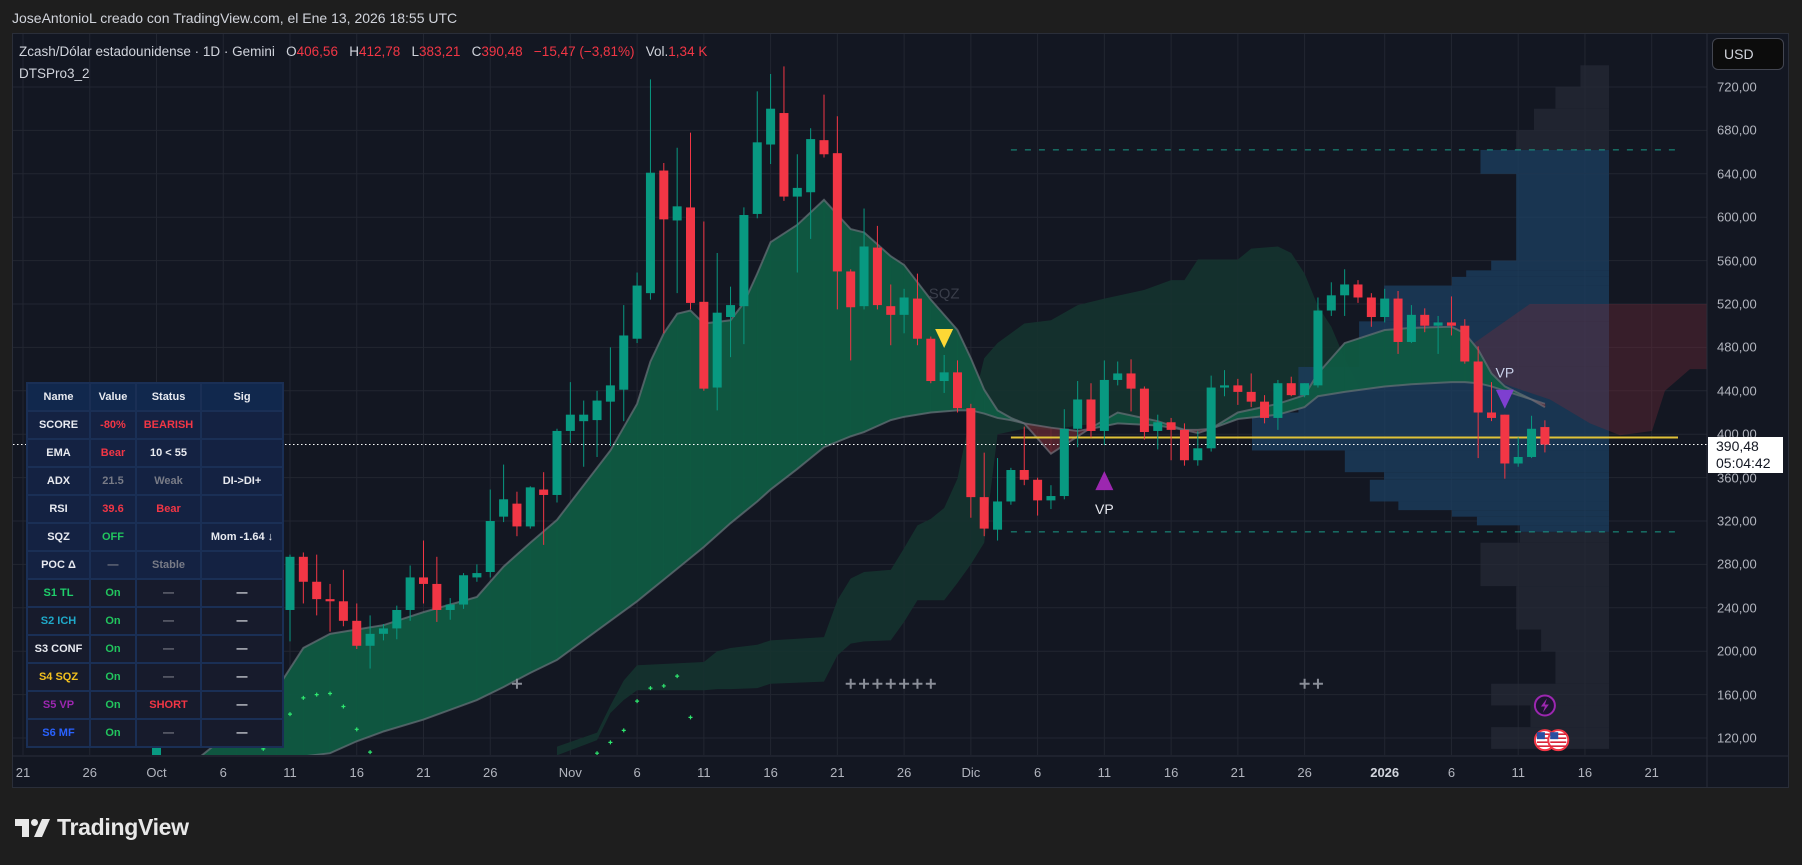  Describe the element at coordinates (1737, 738) in the screenshot. I see `price-tick-label: 120,00` at that location.